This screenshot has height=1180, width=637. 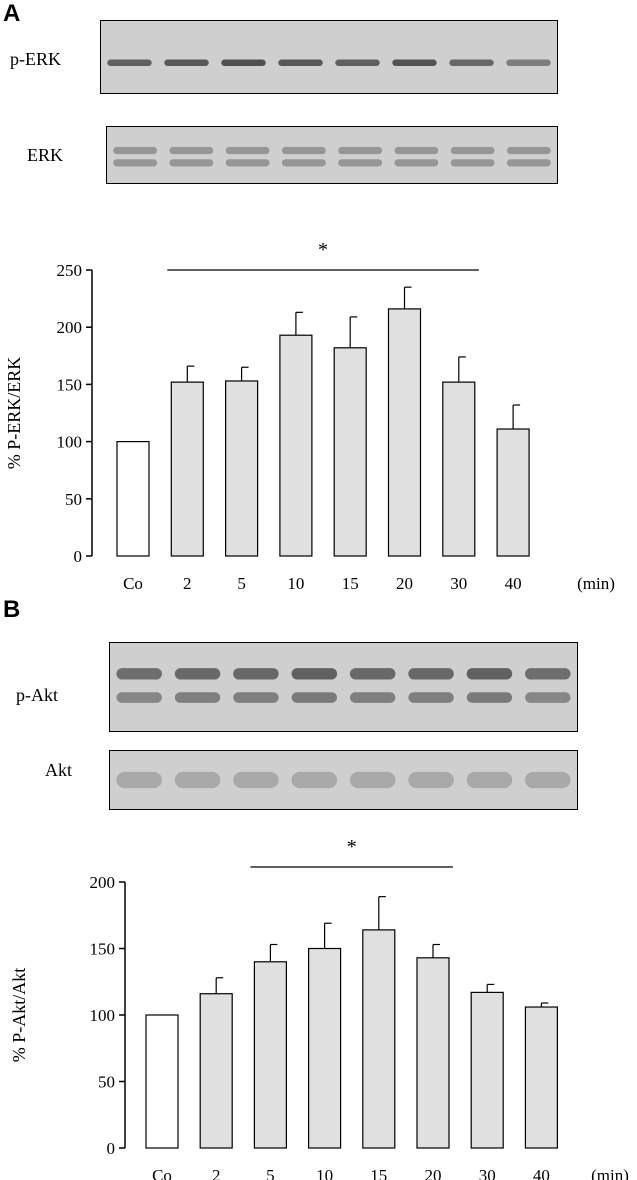 I want to click on y-tick-label: 200, so click(x=103, y=882).